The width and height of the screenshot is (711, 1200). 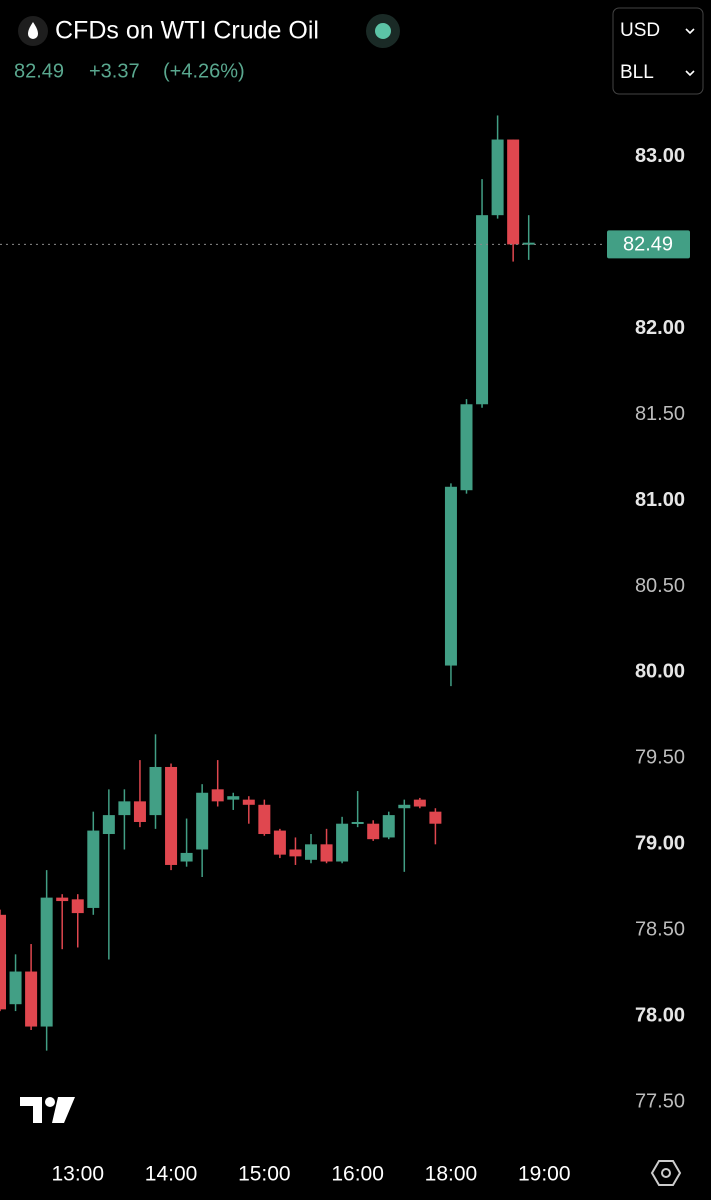 I want to click on x-tick-label: 14:00, so click(x=171, y=1174).